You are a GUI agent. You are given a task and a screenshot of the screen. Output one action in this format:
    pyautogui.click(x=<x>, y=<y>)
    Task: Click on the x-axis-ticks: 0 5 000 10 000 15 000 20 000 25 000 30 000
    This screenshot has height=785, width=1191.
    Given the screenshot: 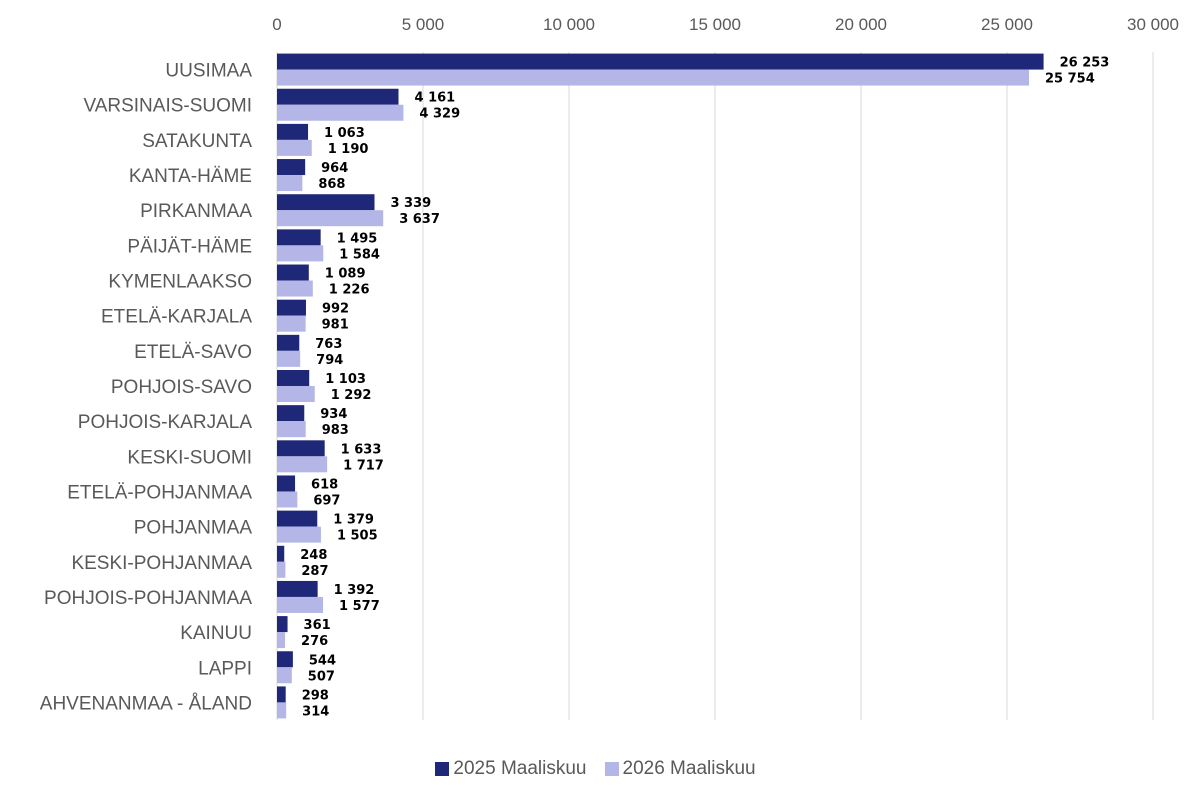 What is the action you would take?
    pyautogui.click(x=725, y=24)
    